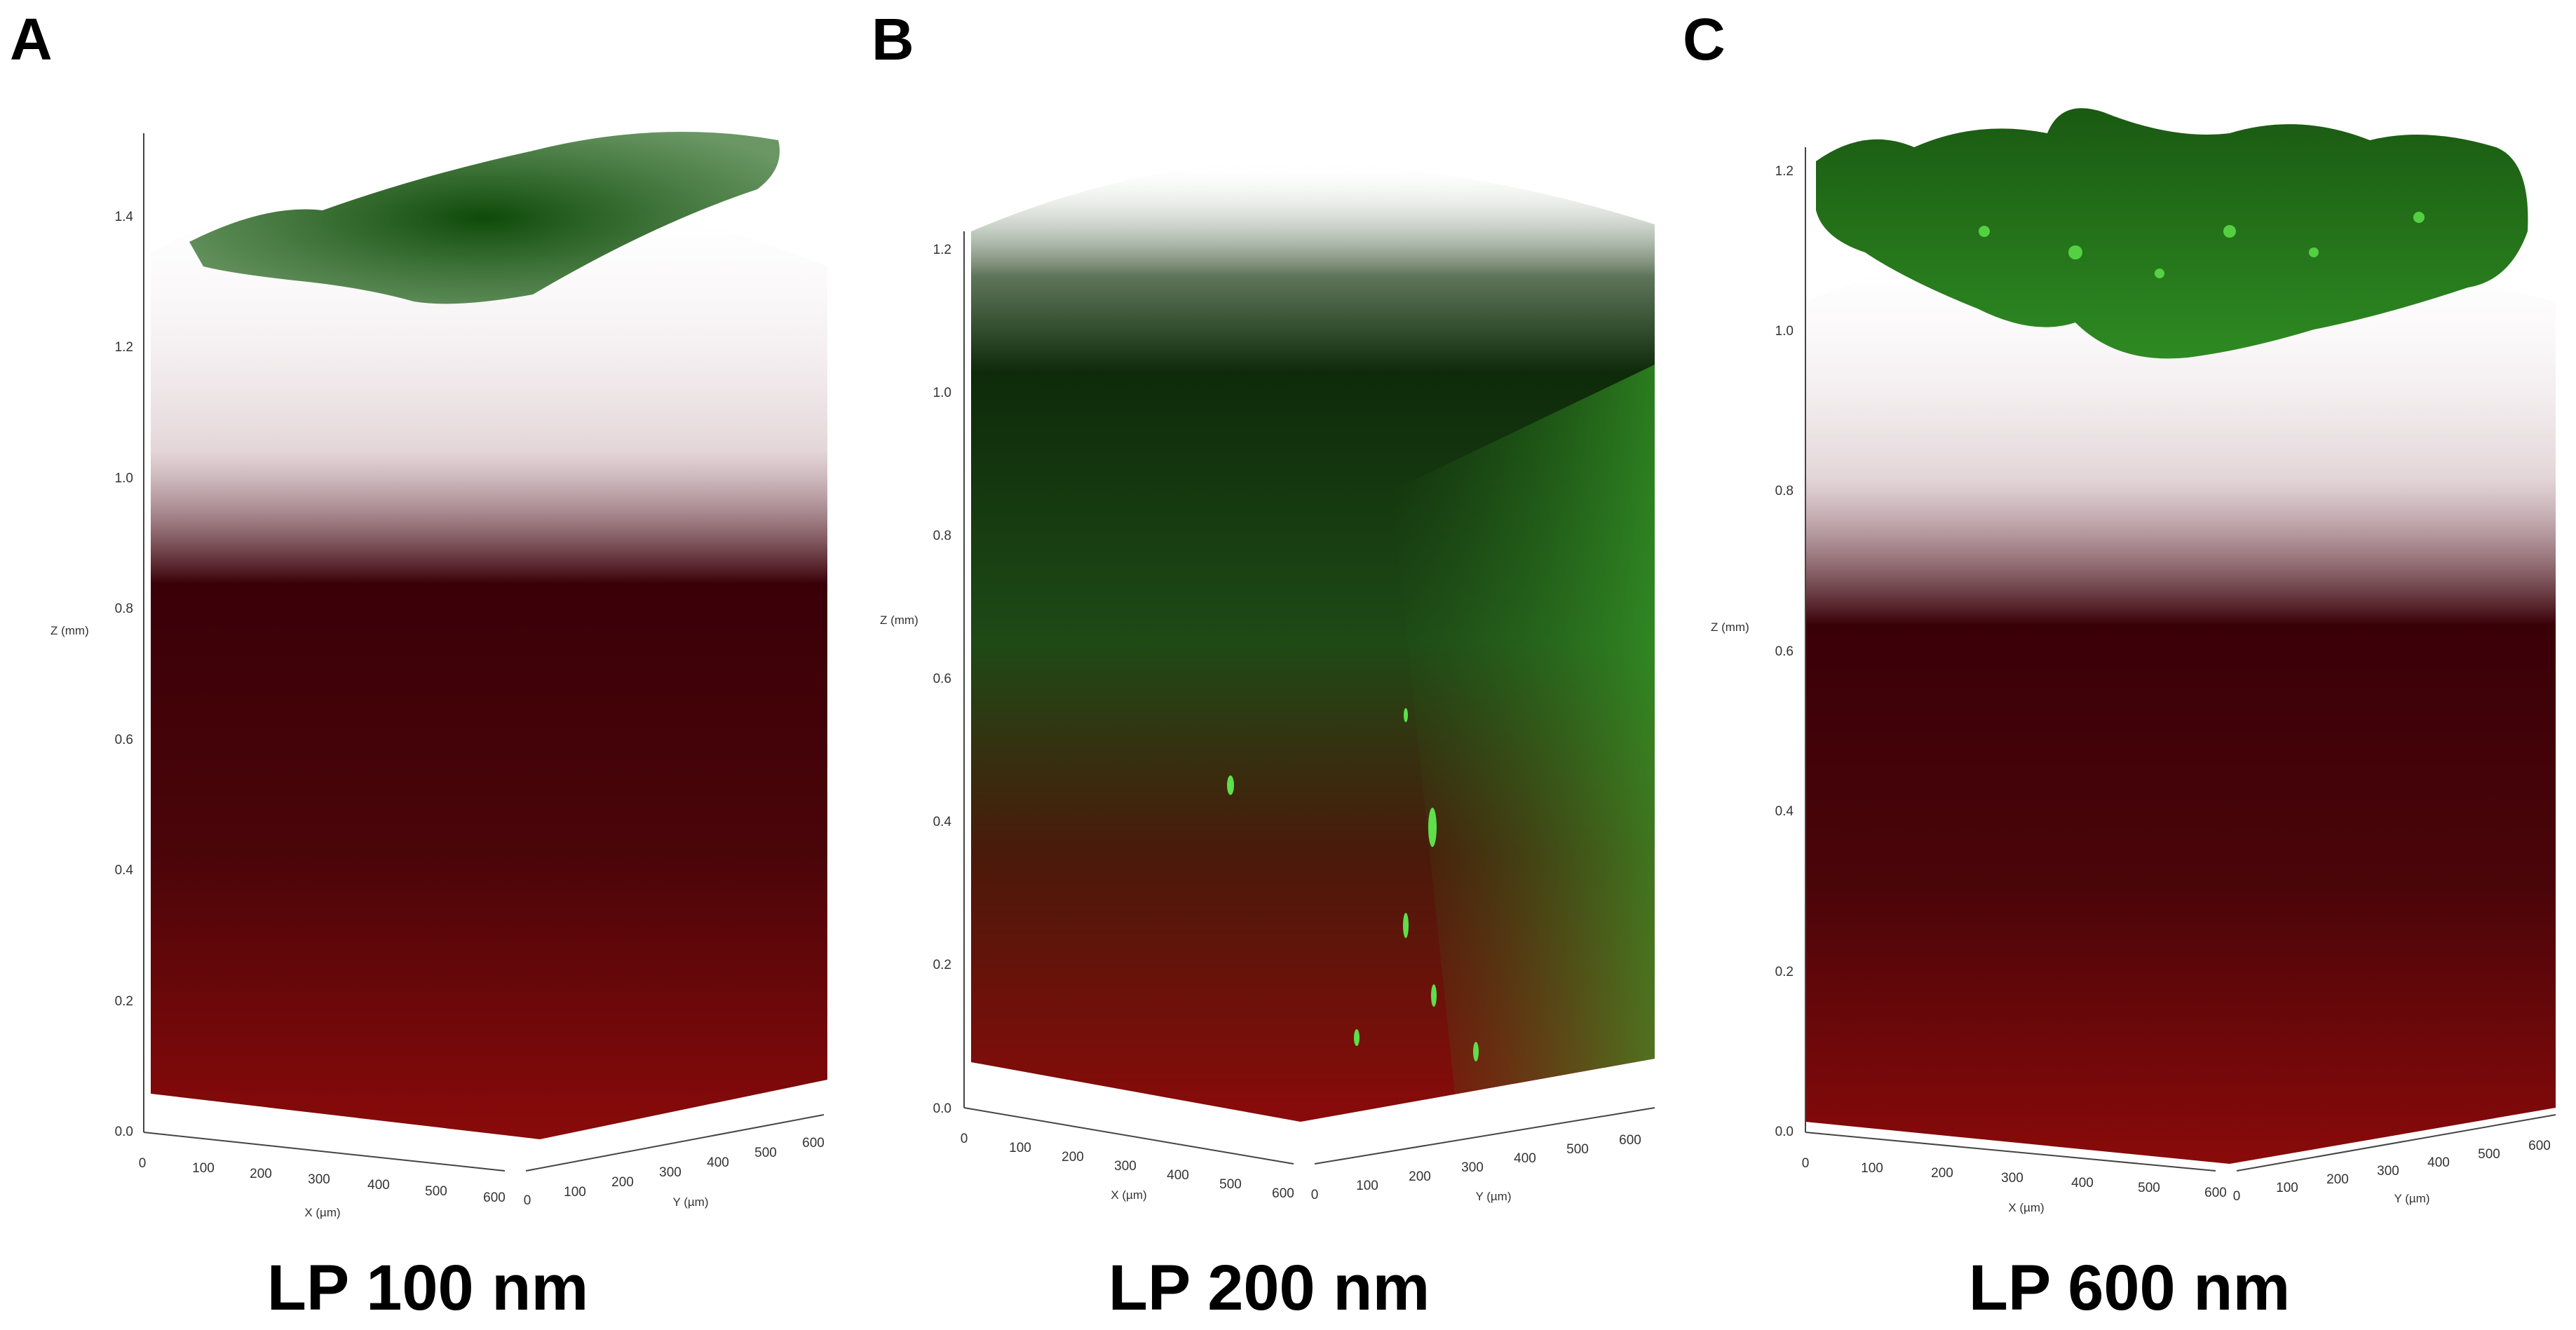 The image size is (2576, 1330). What do you see at coordinates (124, 674) in the screenshot?
I see `z-tick-labels: 0.0 0.2 0.4 0.6 0.8 1.0 1.2 1.4` at bounding box center [124, 674].